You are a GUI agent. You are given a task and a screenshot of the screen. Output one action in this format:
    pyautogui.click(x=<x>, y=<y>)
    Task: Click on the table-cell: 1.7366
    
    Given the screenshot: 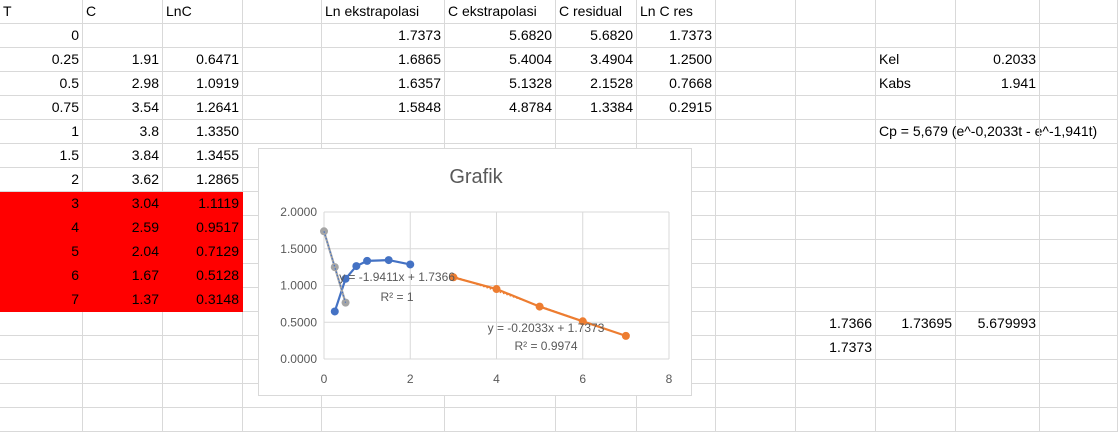 What is the action you would take?
    pyautogui.click(x=836, y=324)
    